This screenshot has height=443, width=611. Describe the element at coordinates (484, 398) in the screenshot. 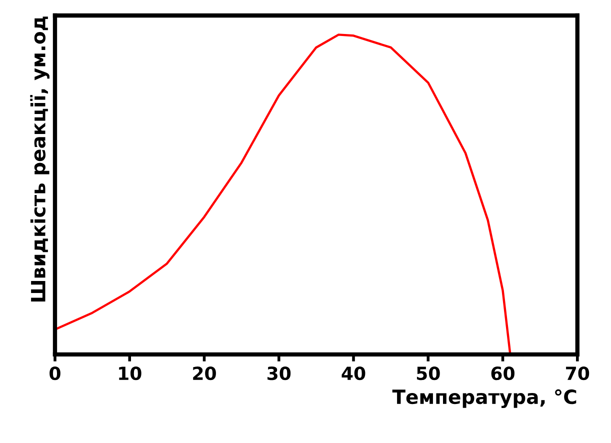

I see `x-axis-title: Температура, °C` at that location.